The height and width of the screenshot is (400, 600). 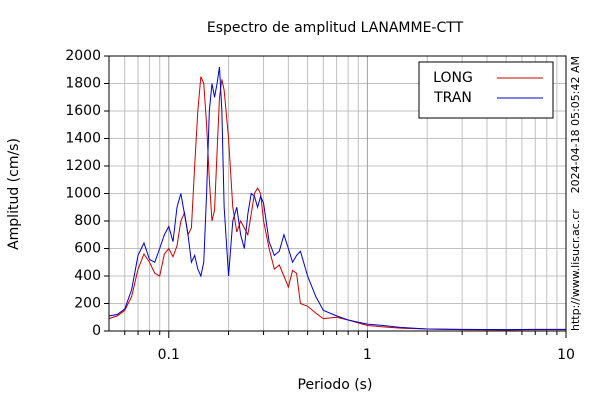 What do you see at coordinates (83, 84) in the screenshot?
I see `y-tick-label: 1800` at bounding box center [83, 84].